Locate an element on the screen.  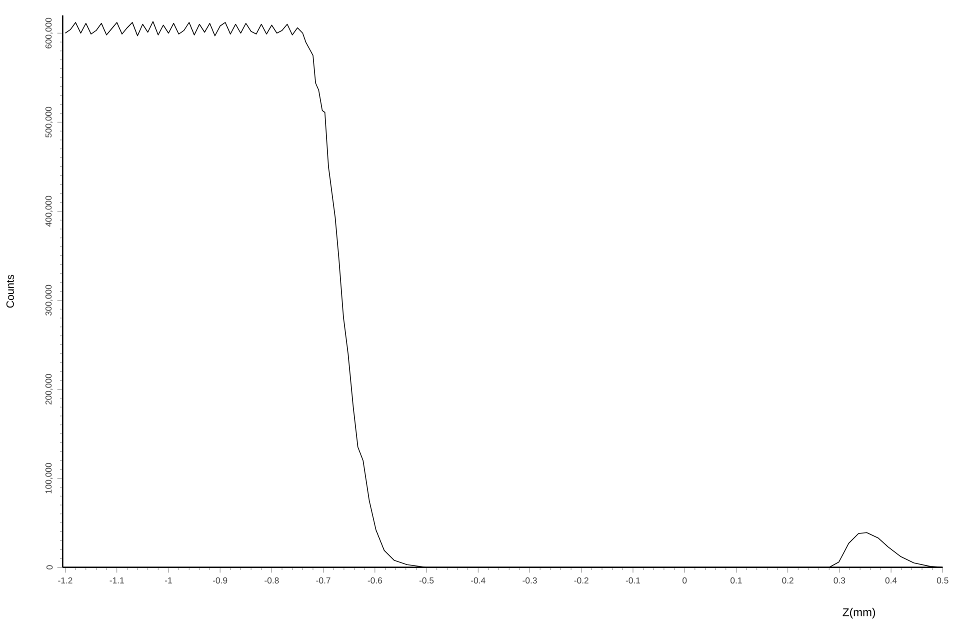
x-tick-label: 0.3 is located at coordinates (840, 580).